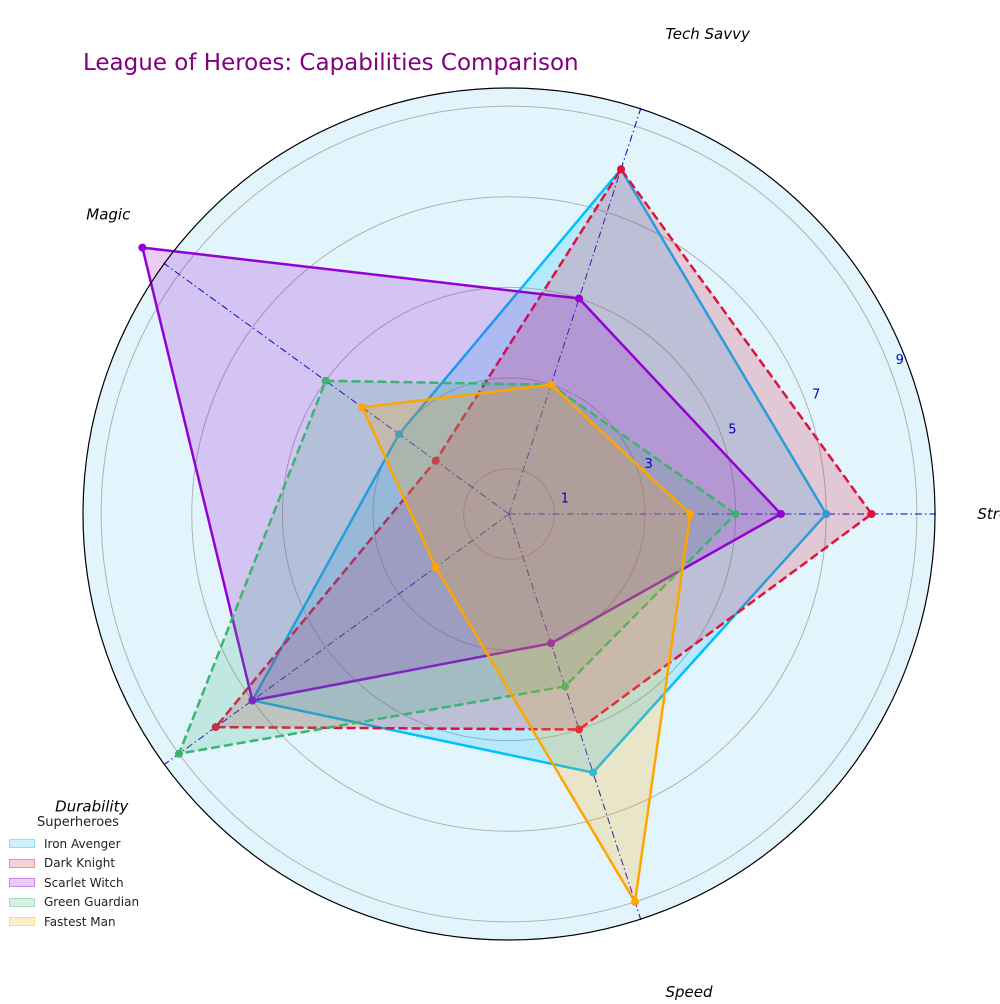 The height and width of the screenshot is (1004, 1000). Describe the element at coordinates (92, 902) in the screenshot. I see `legend-label: Green Guardian` at that location.